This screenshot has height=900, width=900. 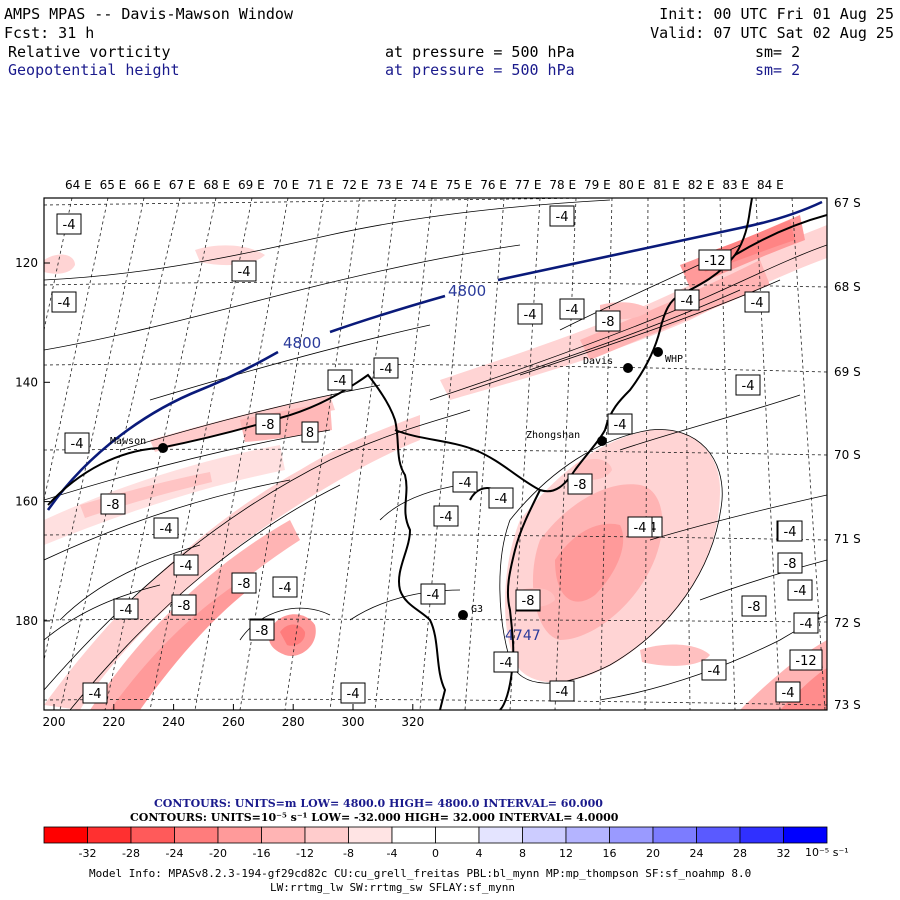 What do you see at coordinates (113, 722) in the screenshot?
I see `x-tick-label: 220` at bounding box center [113, 722].